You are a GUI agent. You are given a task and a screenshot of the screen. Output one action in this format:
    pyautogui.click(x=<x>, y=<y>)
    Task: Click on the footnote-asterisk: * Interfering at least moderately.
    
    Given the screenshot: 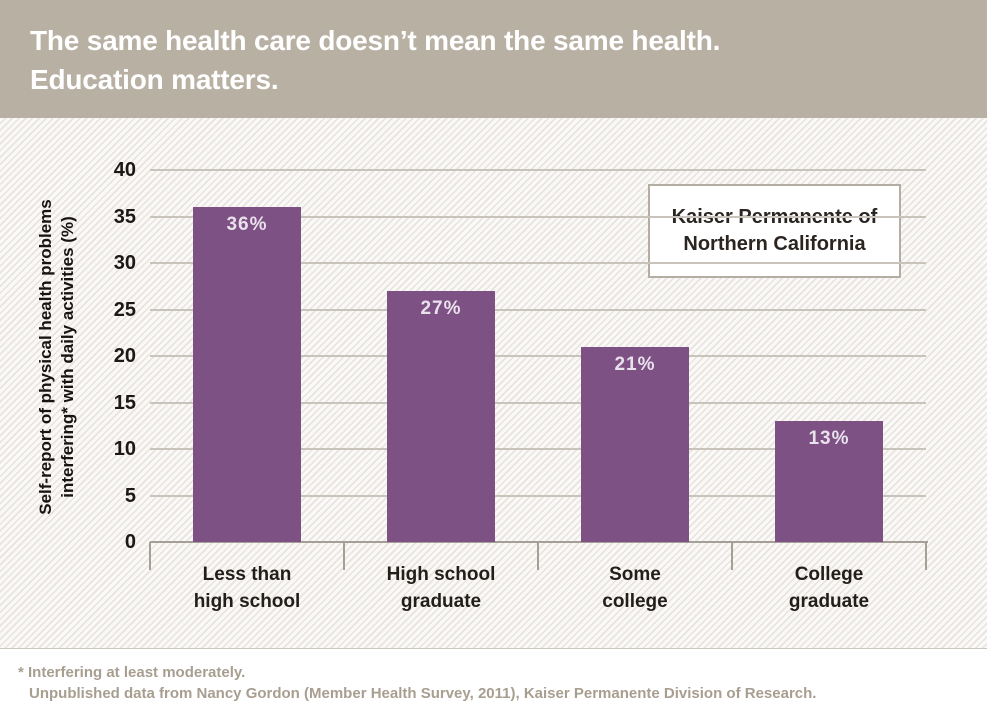 What is the action you would take?
    pyautogui.click(x=132, y=672)
    